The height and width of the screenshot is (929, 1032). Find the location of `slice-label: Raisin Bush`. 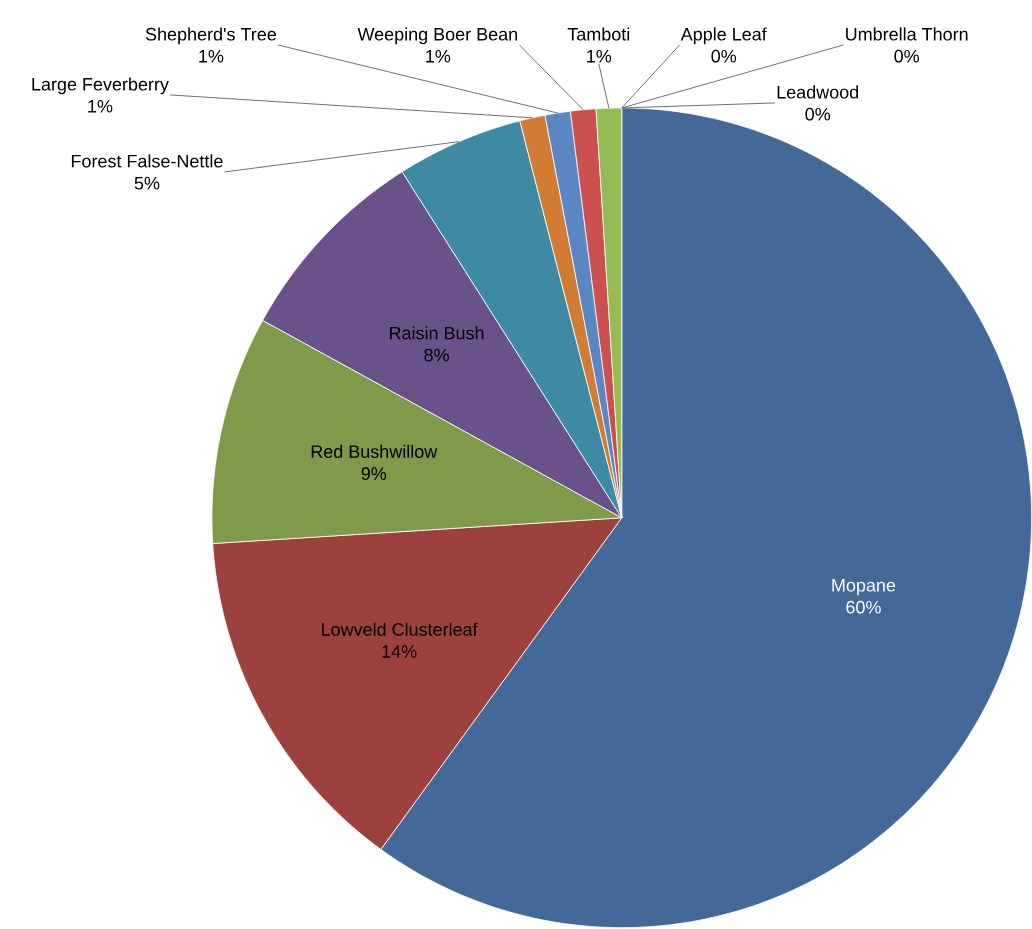

slice-label: Raisin Bush is located at coordinates (437, 333).